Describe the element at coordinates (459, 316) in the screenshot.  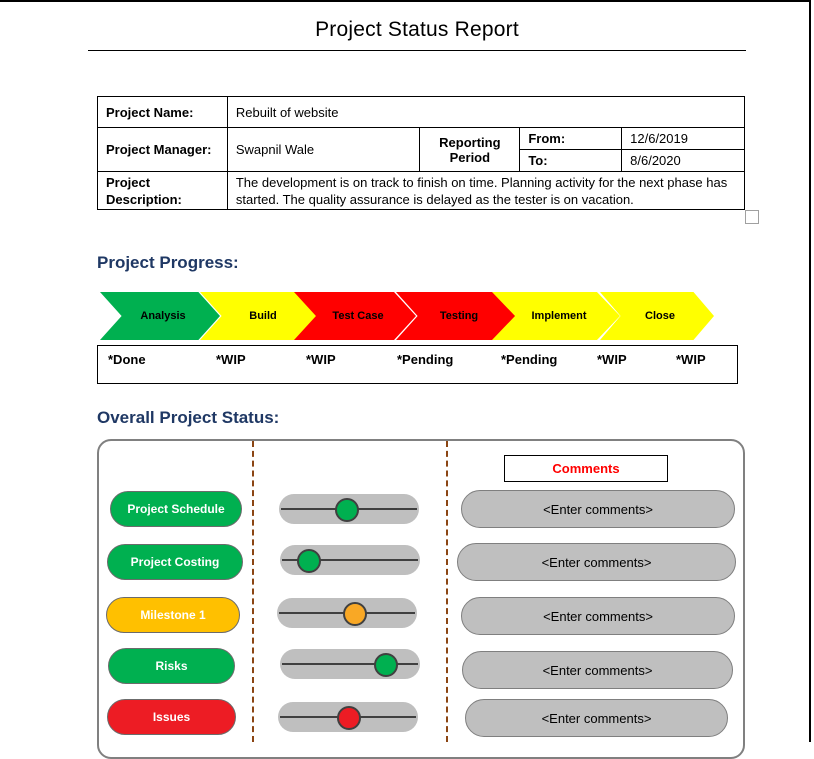
I see `stage-label: Testing` at that location.